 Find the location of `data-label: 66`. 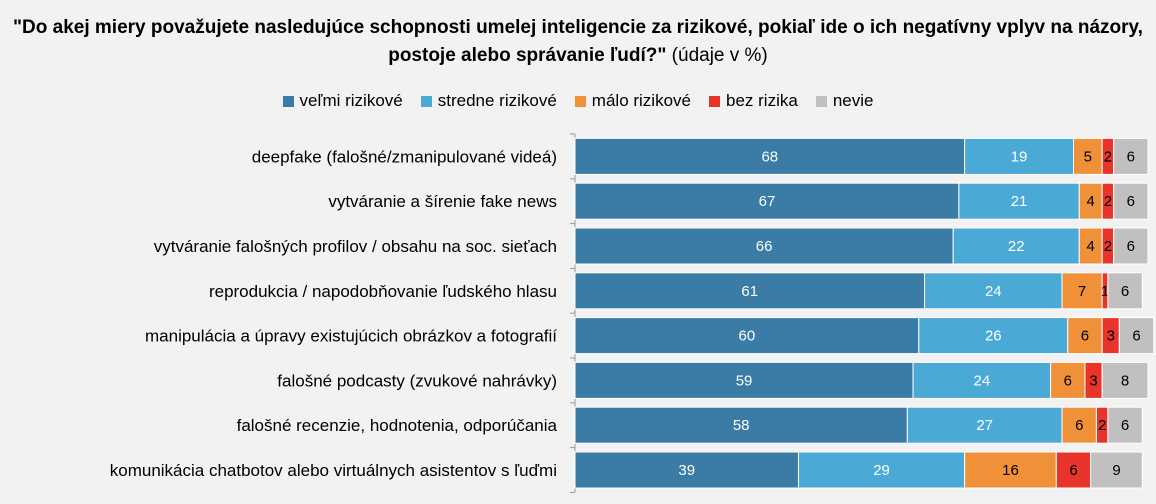

data-label: 66 is located at coordinates (764, 246).